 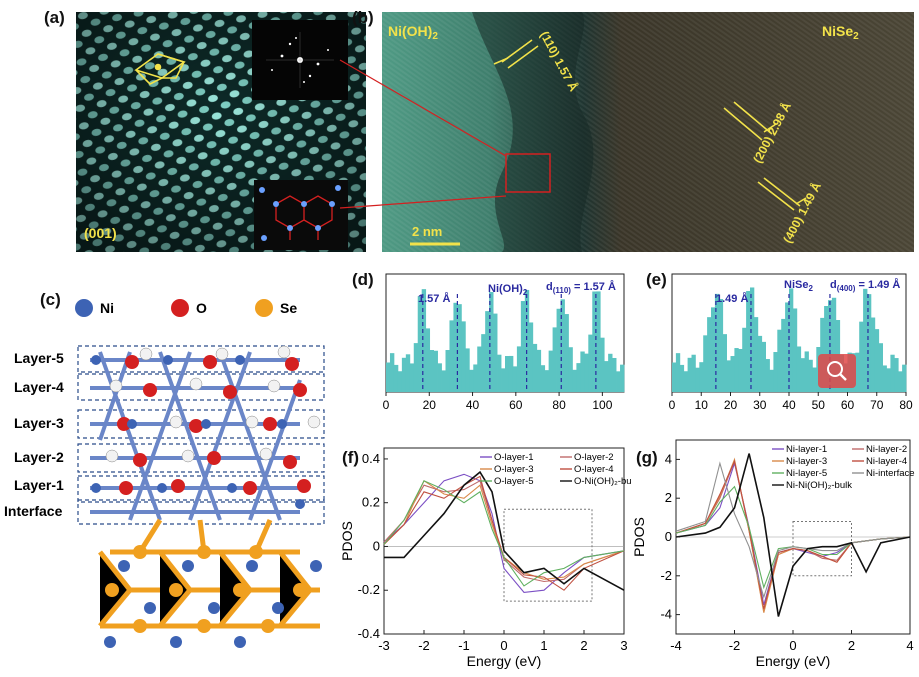 I want to click on annot-d-value: d(110) = 1.57 Å, so click(x=581, y=287).